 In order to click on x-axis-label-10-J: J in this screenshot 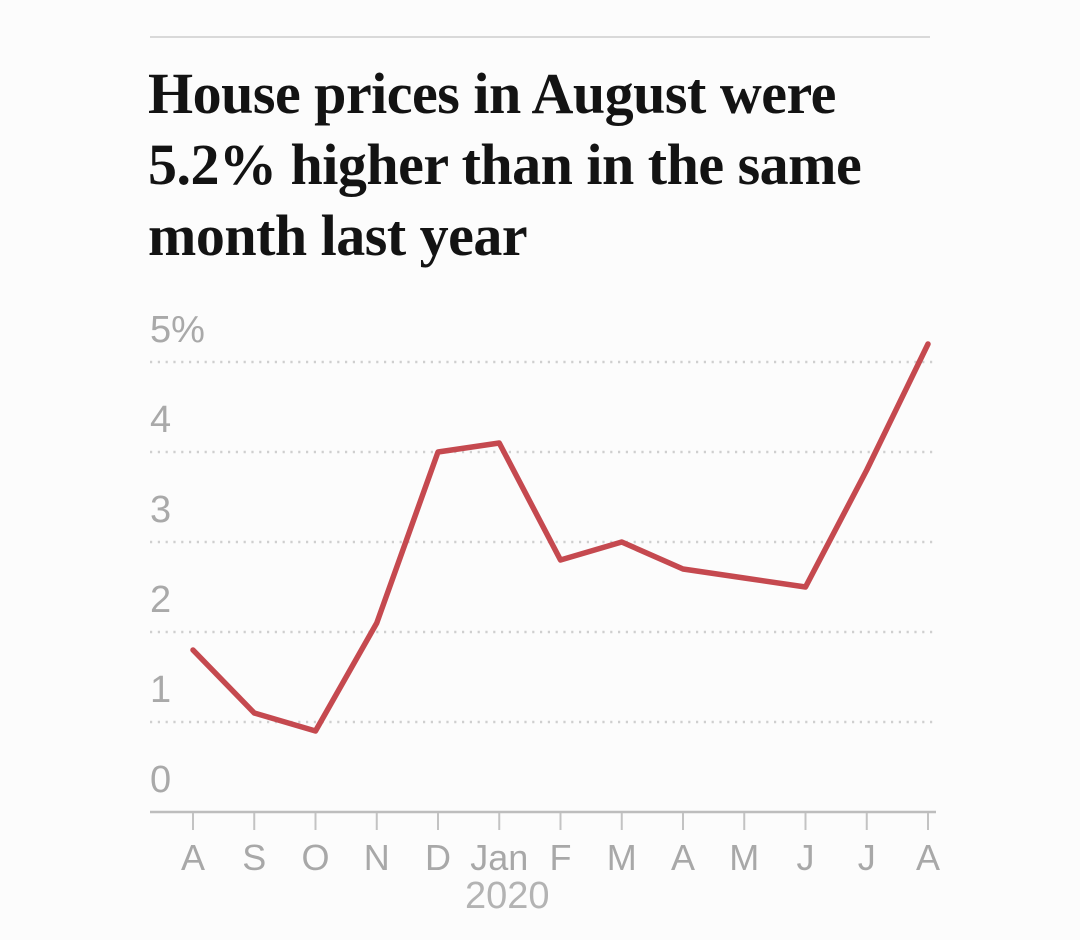, I will do `click(805, 857)`.